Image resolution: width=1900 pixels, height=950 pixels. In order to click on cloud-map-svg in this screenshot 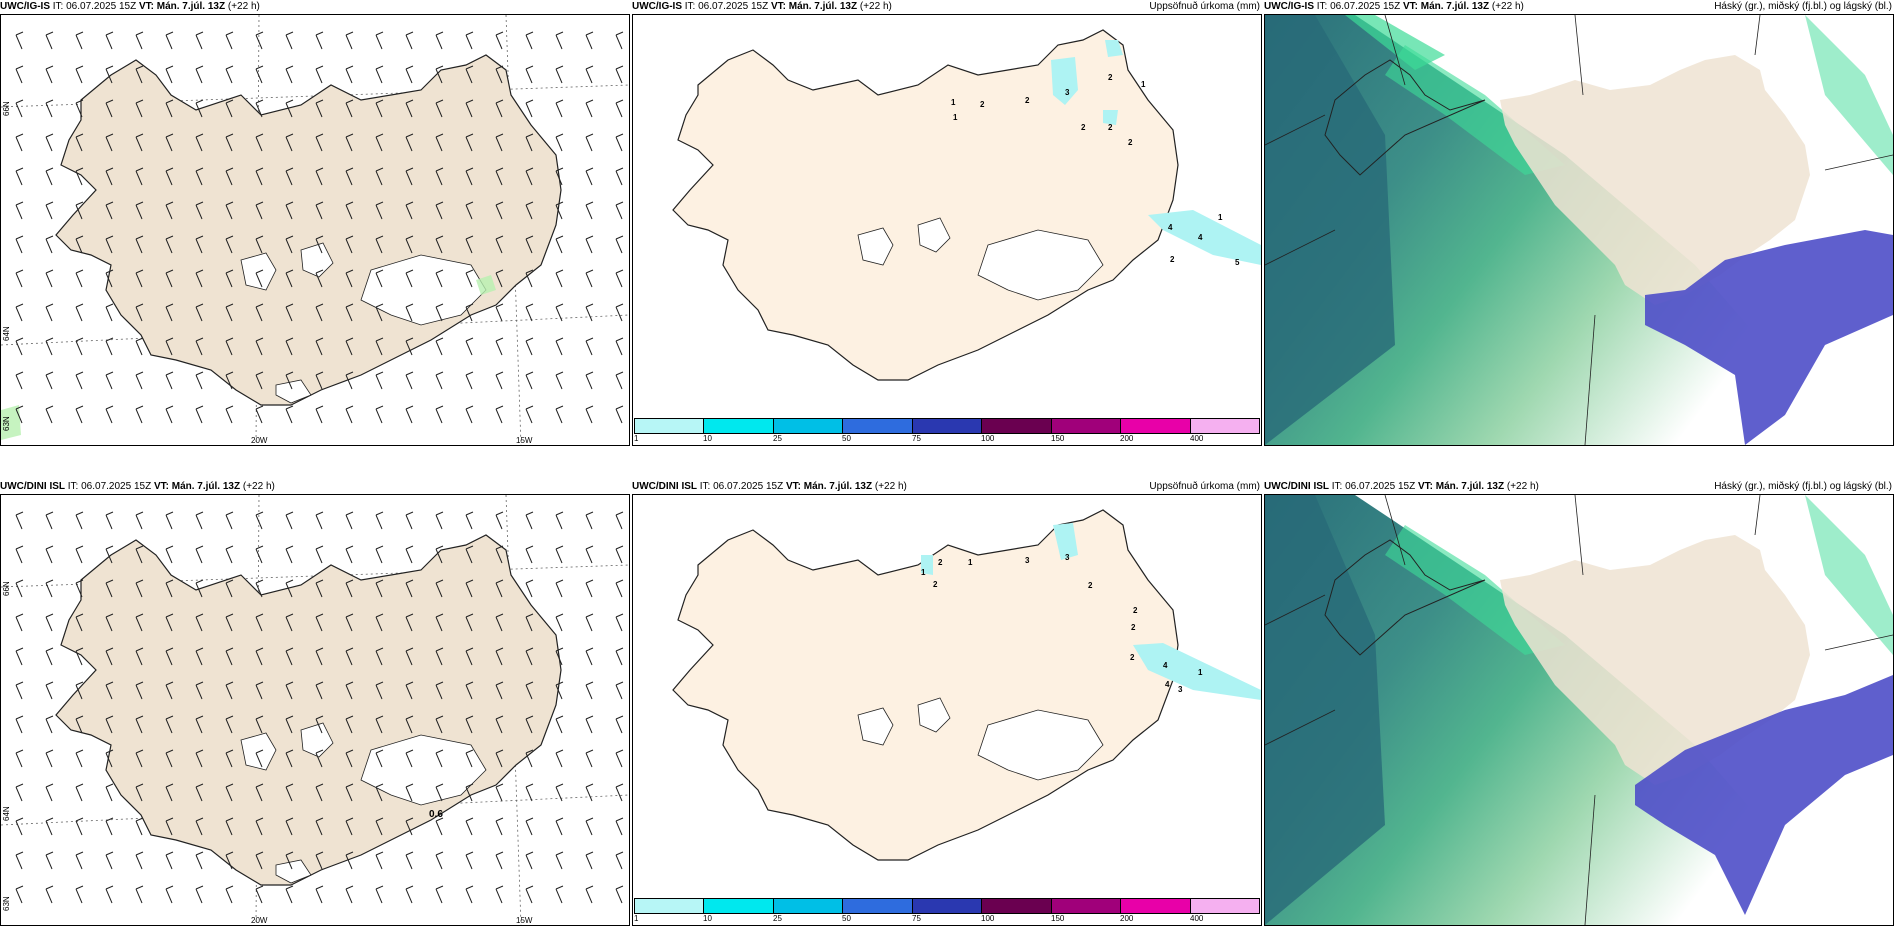, I will do `click(1579, 710)`.